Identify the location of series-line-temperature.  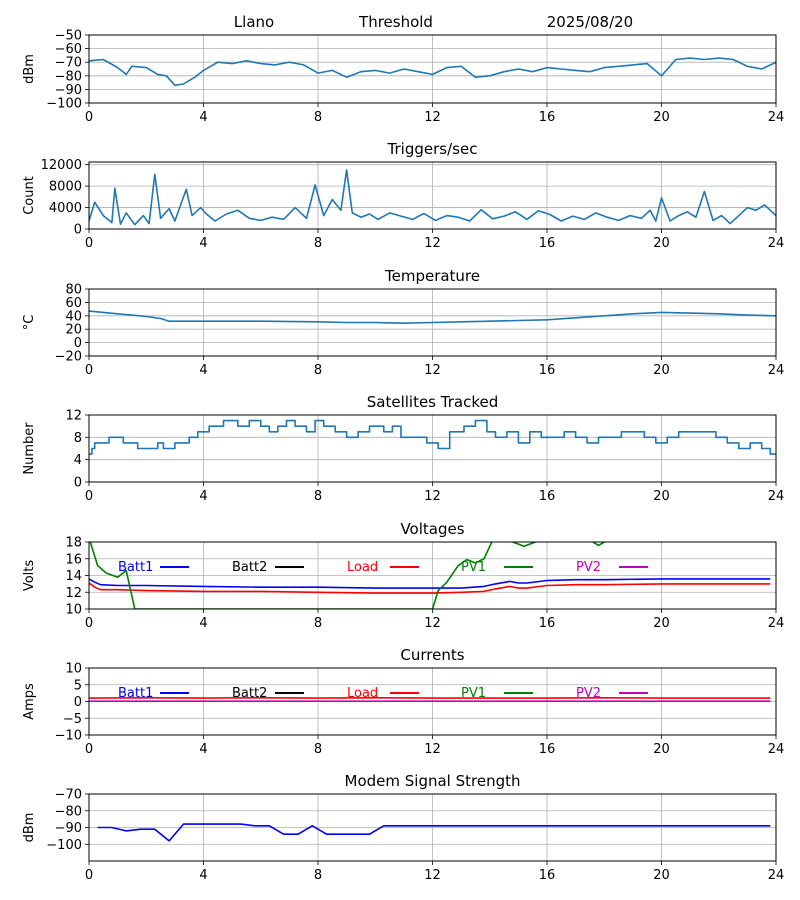
(432, 317).